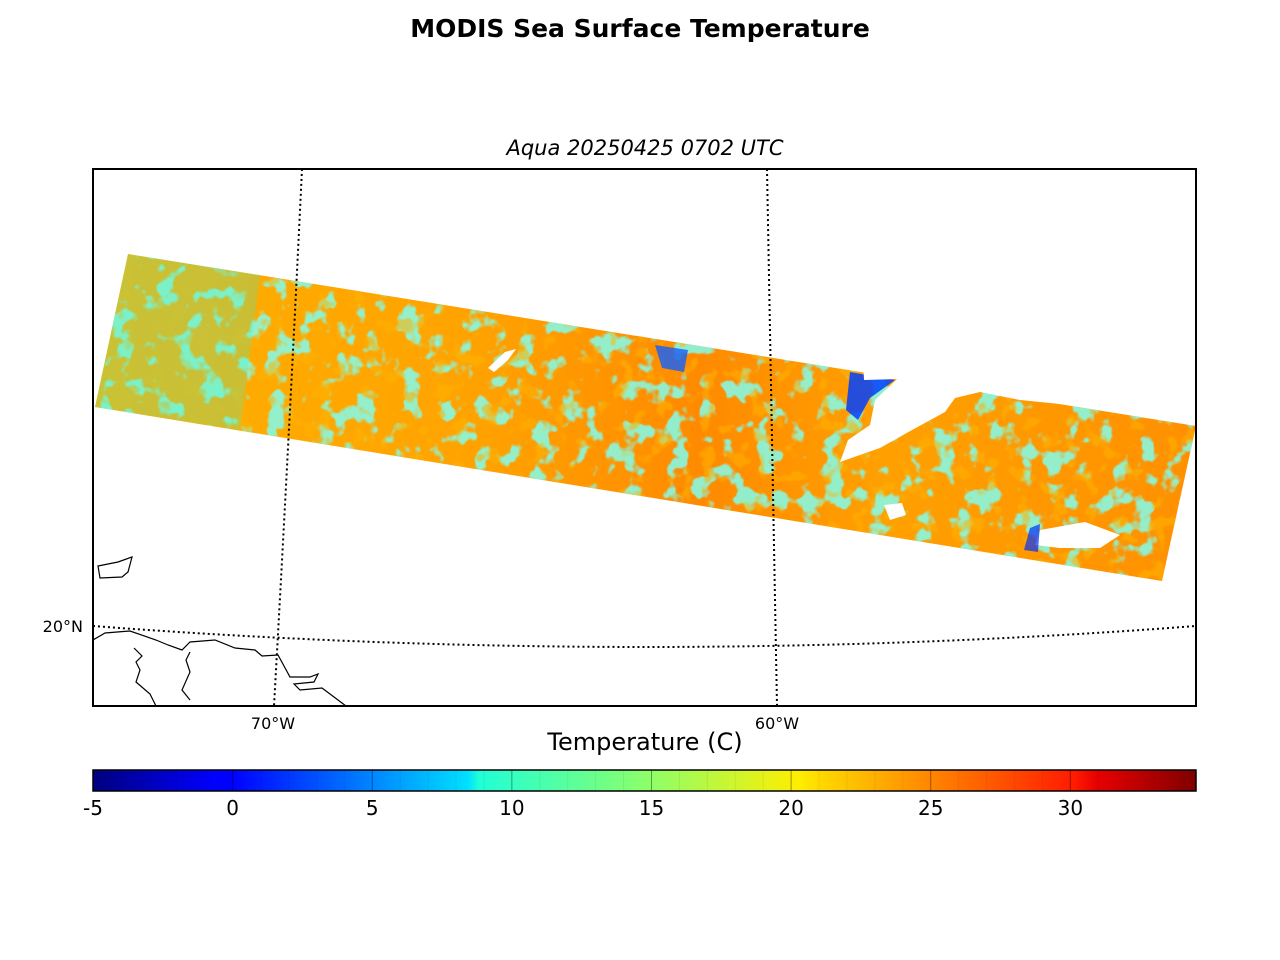 The width and height of the screenshot is (1280, 960). I want to click on sst-cool-band, so click(177, 342).